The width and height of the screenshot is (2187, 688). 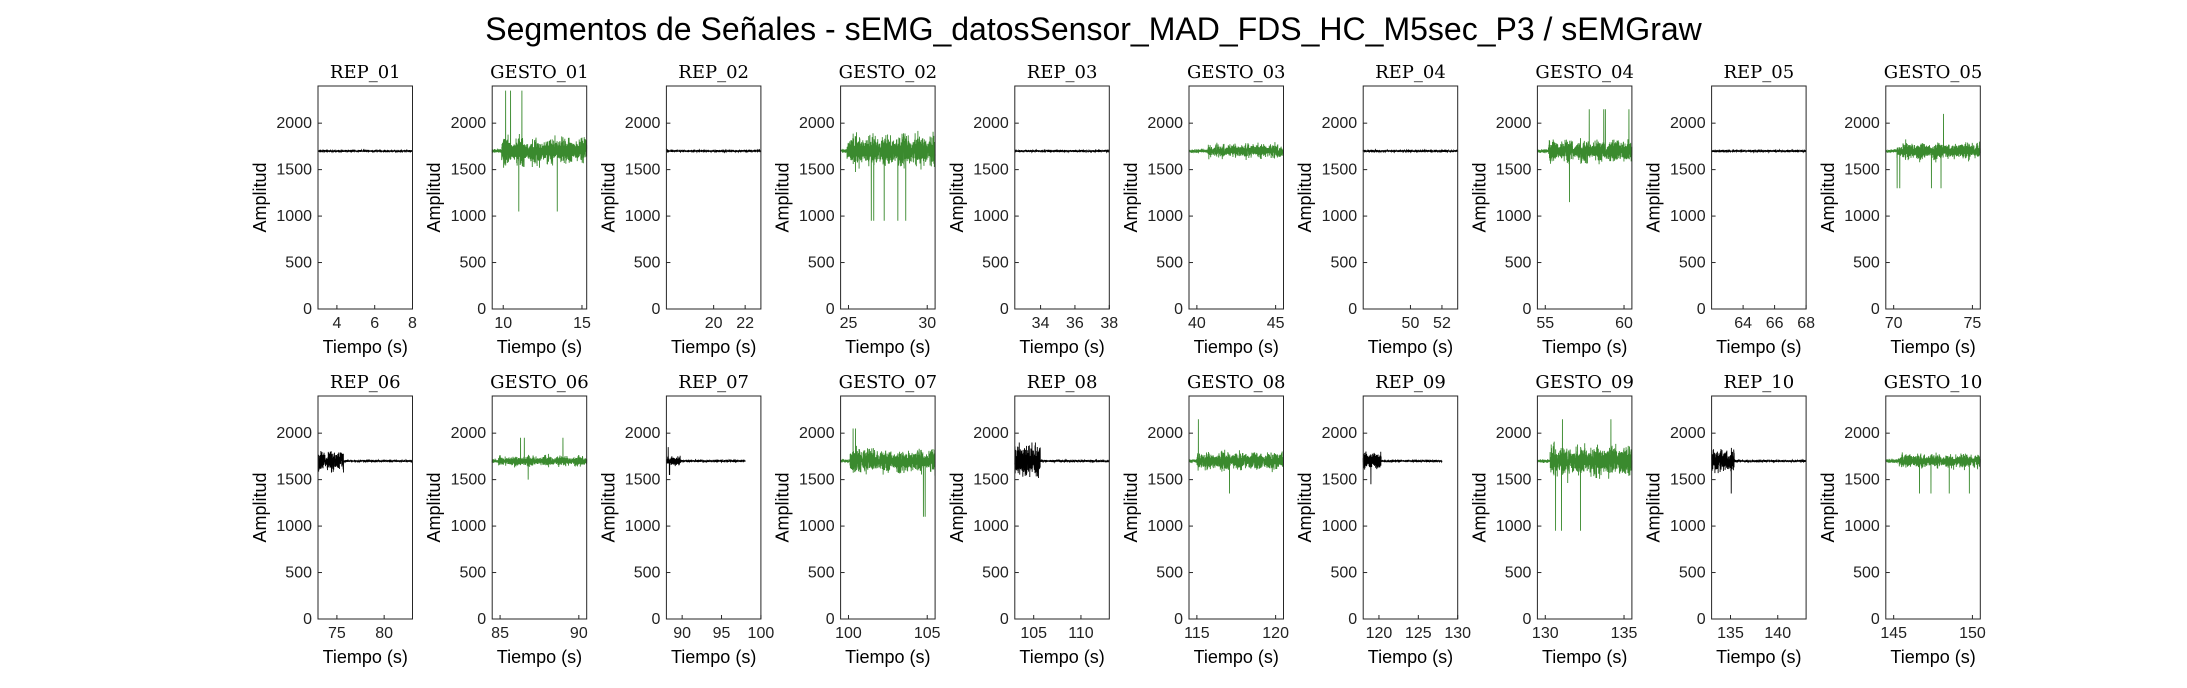 What do you see at coordinates (1075, 323) in the screenshot?
I see `x-tick-label: 36` at bounding box center [1075, 323].